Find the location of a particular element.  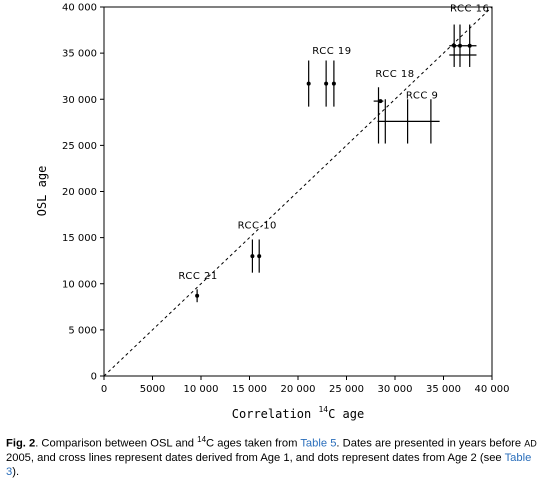

y-tick-label: 15 000 is located at coordinates (79, 238).